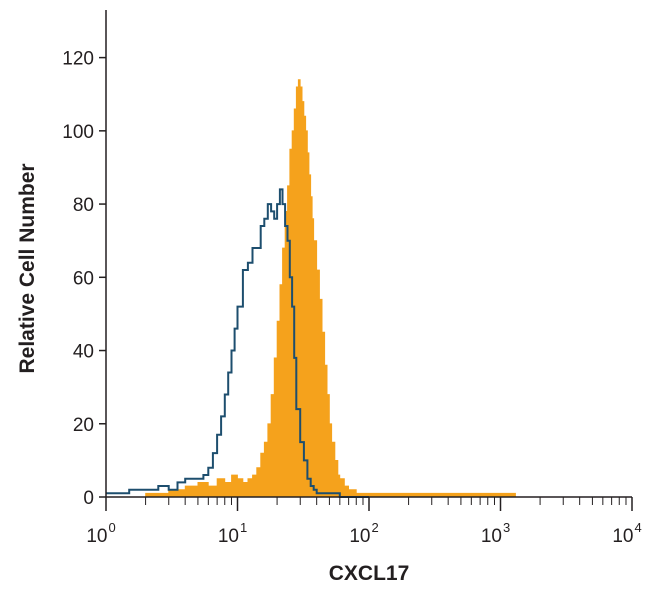  Describe the element at coordinates (78, 59) in the screenshot. I see `y-tick-label: 120` at that location.